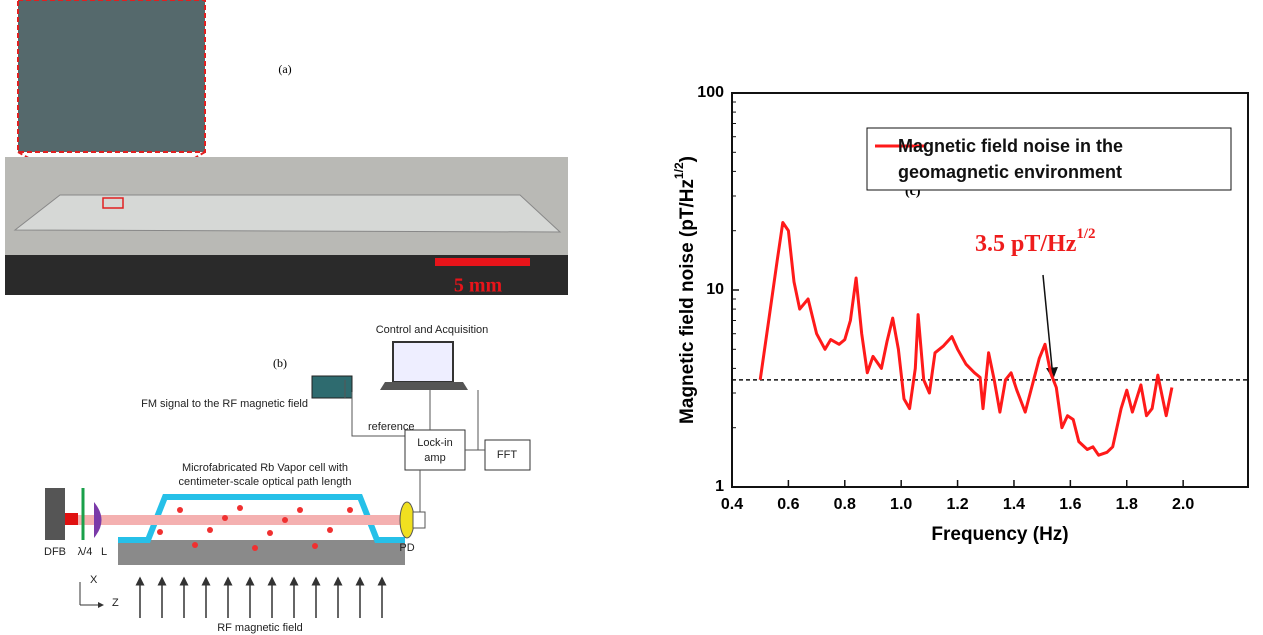  I want to click on laptop-base, so click(424, 386).